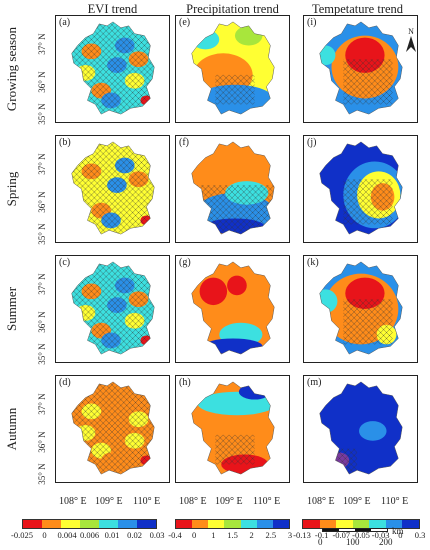  I want to click on panel-label: (h), so click(185, 382).